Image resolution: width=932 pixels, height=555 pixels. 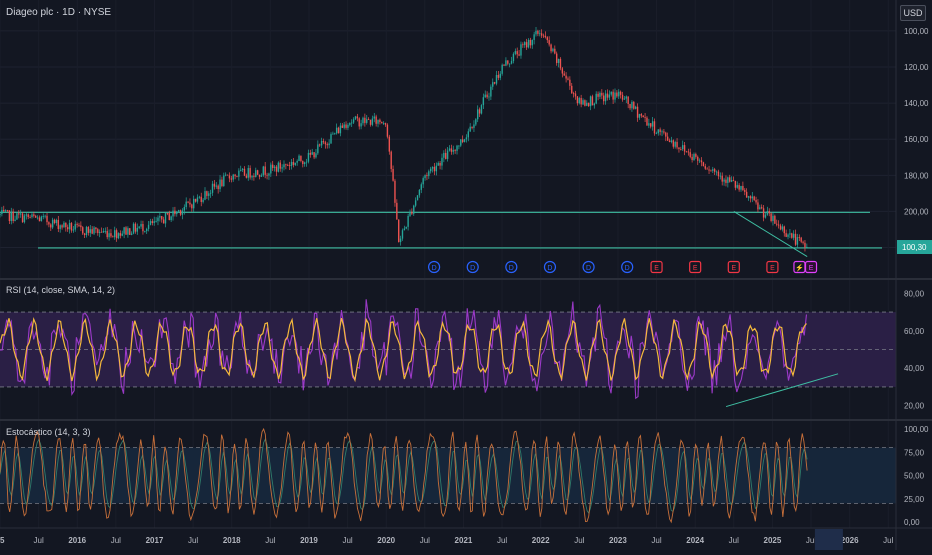 I want to click on stochastic-label: Estocástico (14, 3, 3), so click(x=48, y=432).